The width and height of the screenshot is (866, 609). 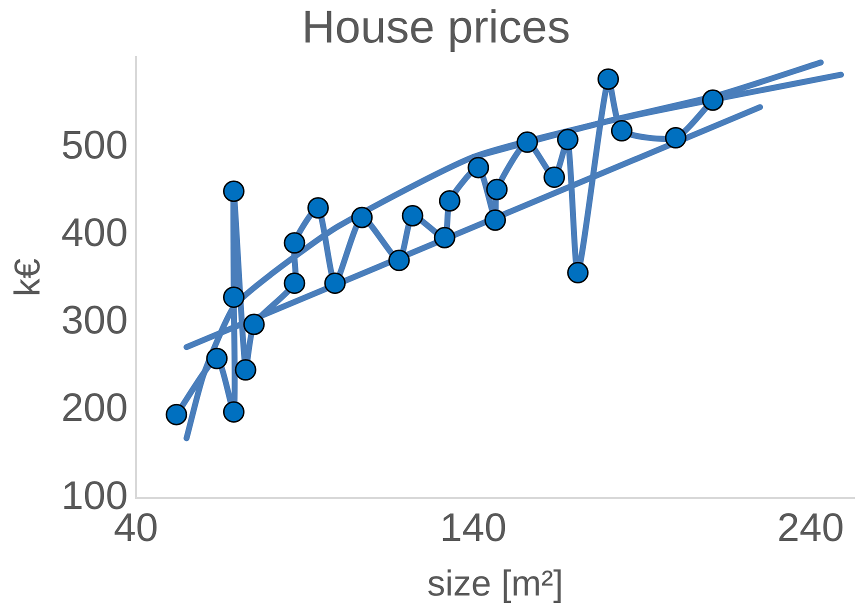 I want to click on y-tick-label: 400, so click(x=94, y=233).